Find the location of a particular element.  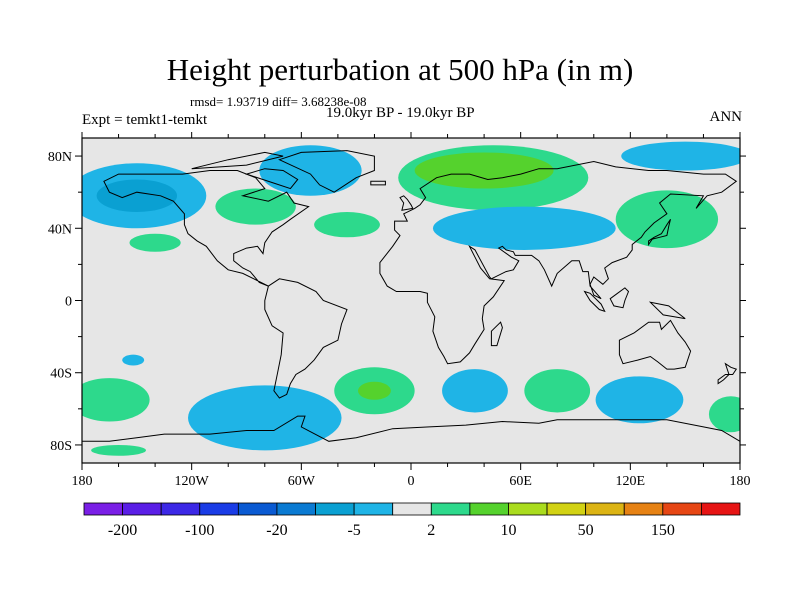

coastline-greenland is located at coordinates (326, 171).